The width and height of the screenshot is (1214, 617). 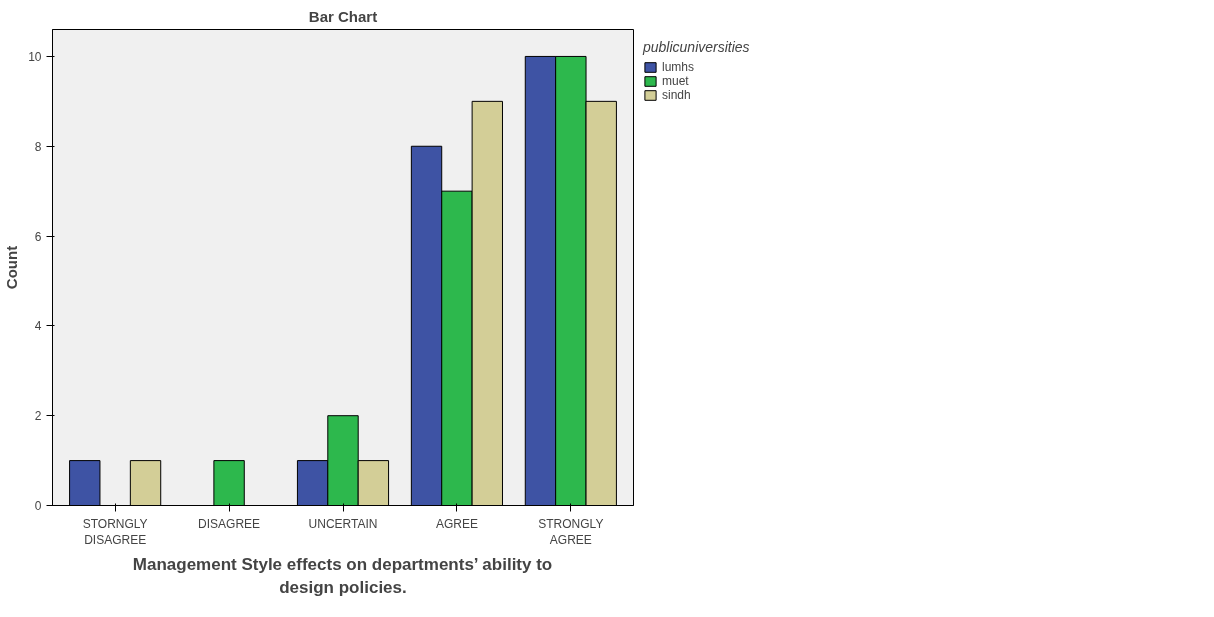 I want to click on x-axis-title: Management Style effects on departments’ ability to design policies., so click(x=342, y=576).